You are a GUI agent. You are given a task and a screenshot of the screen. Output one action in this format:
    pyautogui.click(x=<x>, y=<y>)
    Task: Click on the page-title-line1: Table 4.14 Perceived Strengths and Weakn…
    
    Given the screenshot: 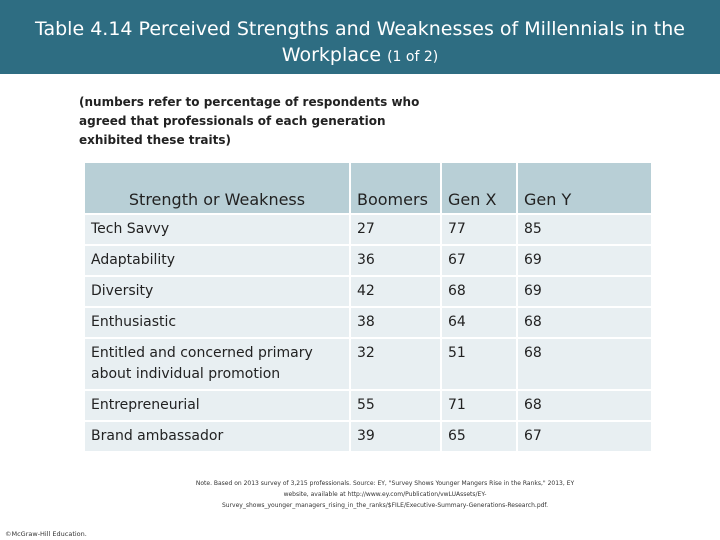 What is the action you would take?
    pyautogui.click(x=360, y=29)
    